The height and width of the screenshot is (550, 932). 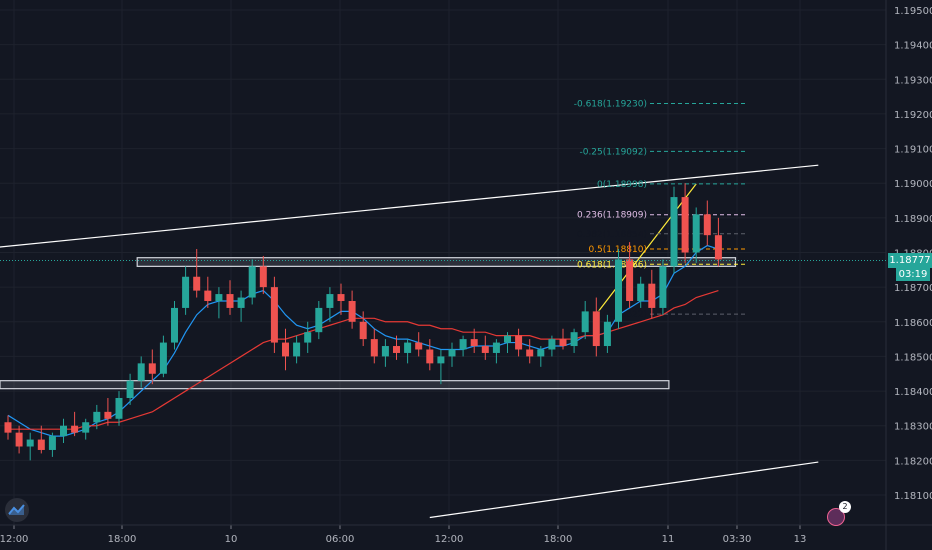 I want to click on y-tick-label: 1.19500, so click(x=913, y=11).